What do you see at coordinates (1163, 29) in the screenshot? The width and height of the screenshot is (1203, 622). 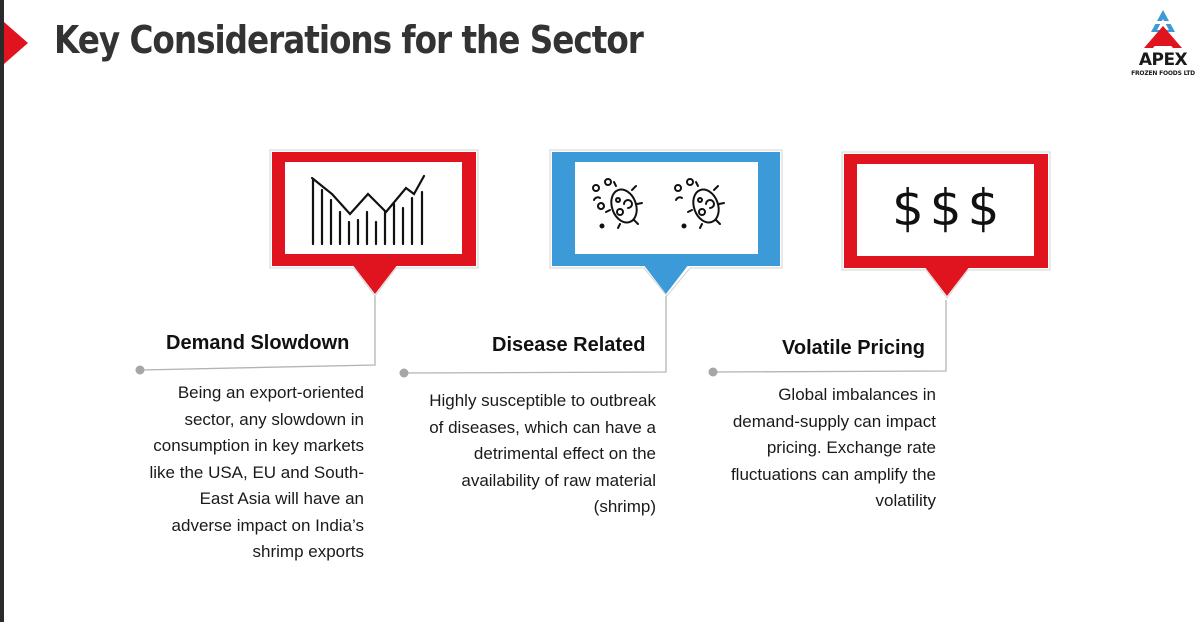 I see `apex-logo-icon` at bounding box center [1163, 29].